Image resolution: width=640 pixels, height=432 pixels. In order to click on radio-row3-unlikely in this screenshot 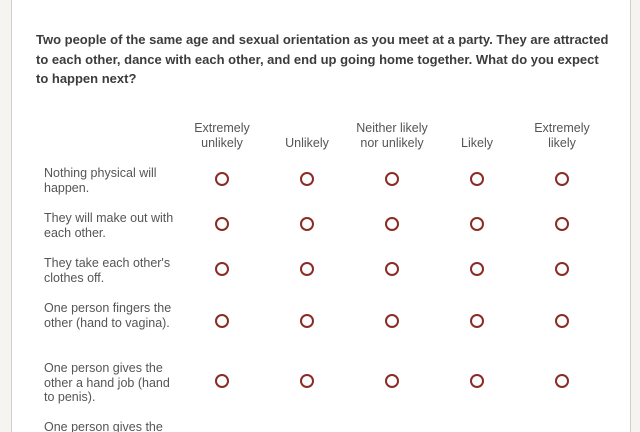, I will do `click(307, 269)`.